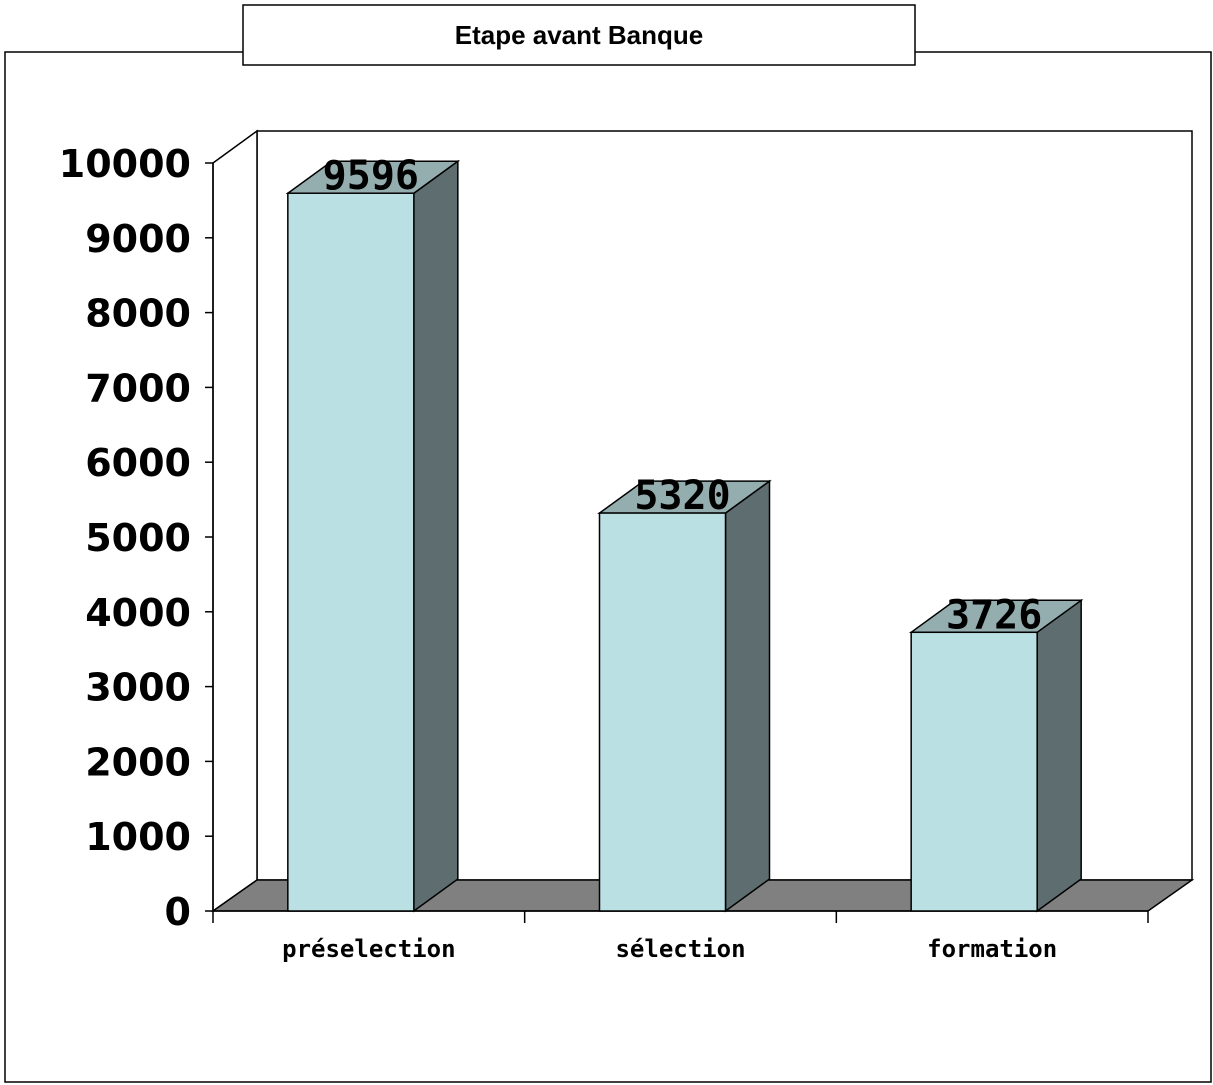  Describe the element at coordinates (235, 521) in the screenshot. I see `side-wall` at that location.